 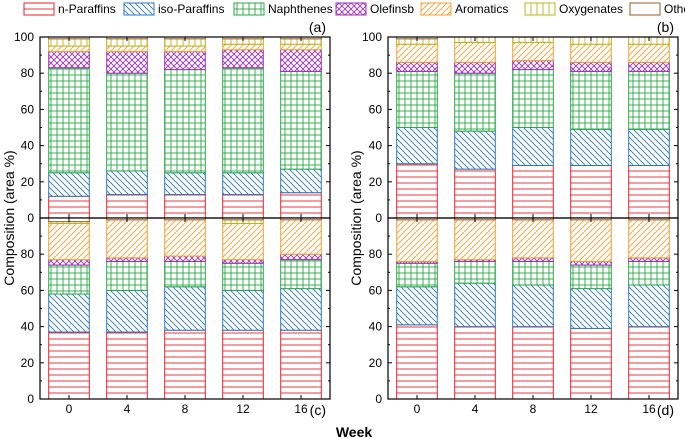 I want to click on legend-swatch-iso-paraffins, so click(x=139, y=9).